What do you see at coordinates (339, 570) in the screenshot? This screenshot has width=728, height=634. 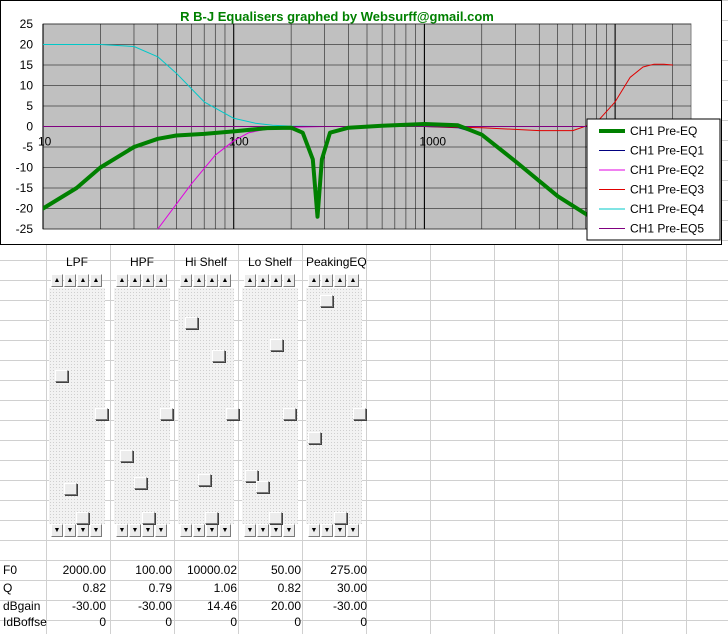 I see `table-cell: 275.00` at bounding box center [339, 570].